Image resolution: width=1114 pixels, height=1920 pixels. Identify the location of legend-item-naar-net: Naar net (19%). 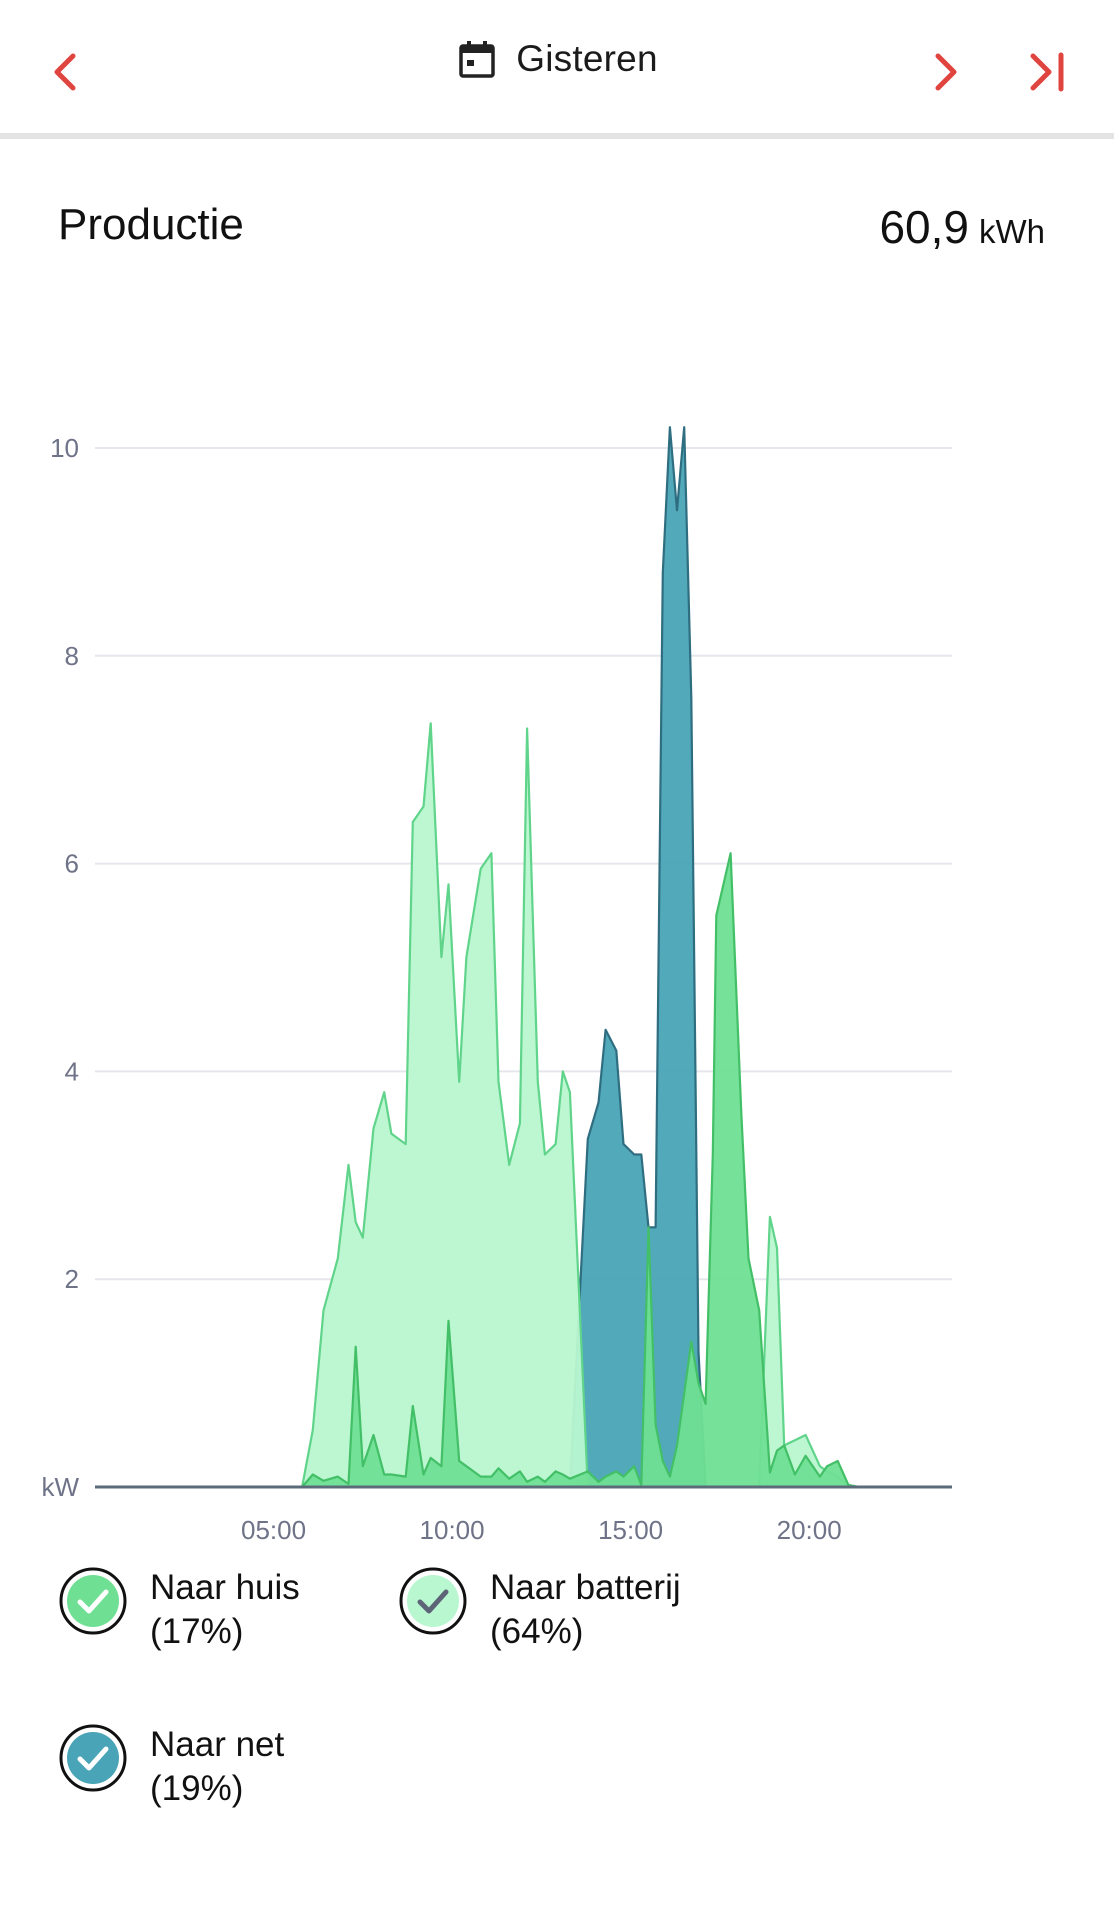
(171, 1767).